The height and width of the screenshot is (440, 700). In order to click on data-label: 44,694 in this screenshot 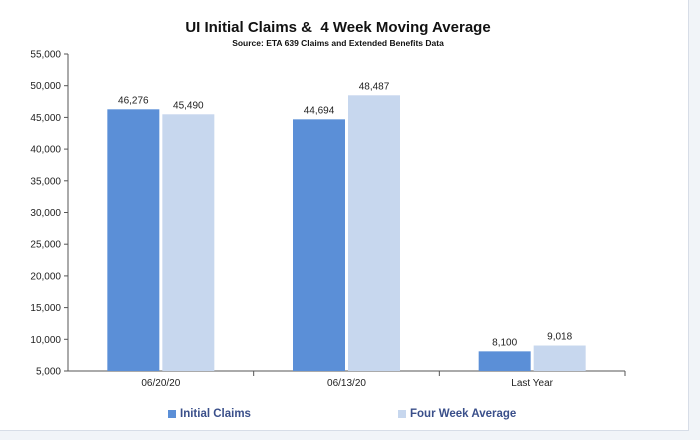, I will do `click(319, 110)`.